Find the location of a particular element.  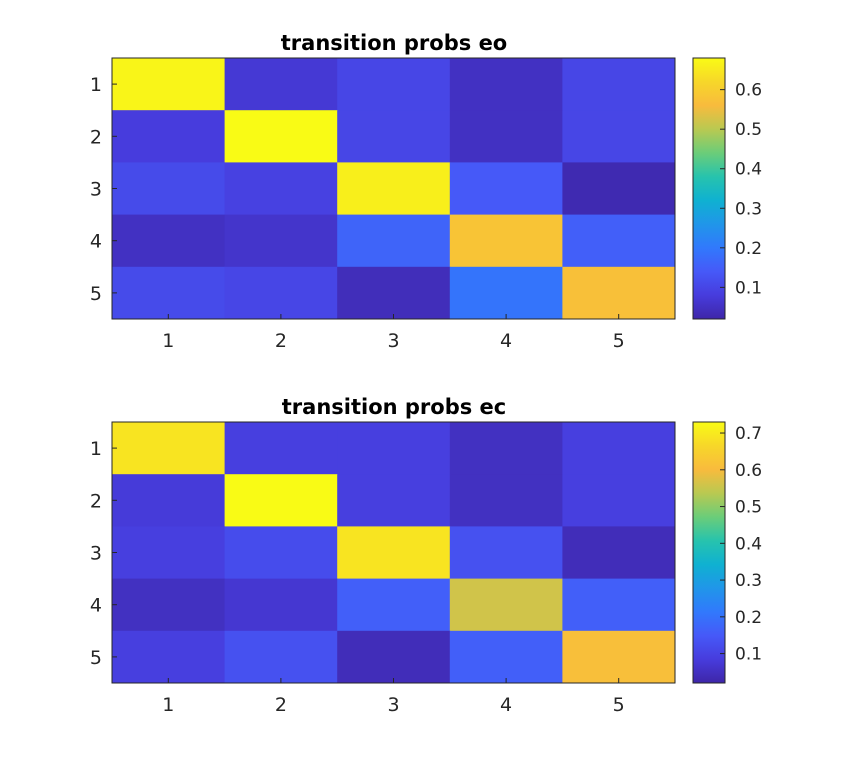

colorbar-ticks: 0.1 0.2 0.3 0.4 0.5 0.6 is located at coordinates (741, 189).